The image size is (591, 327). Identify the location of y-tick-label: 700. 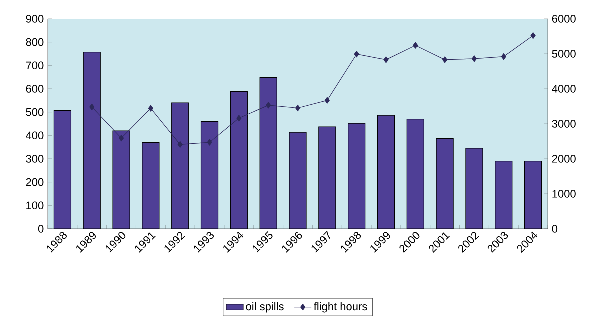
(35, 66).